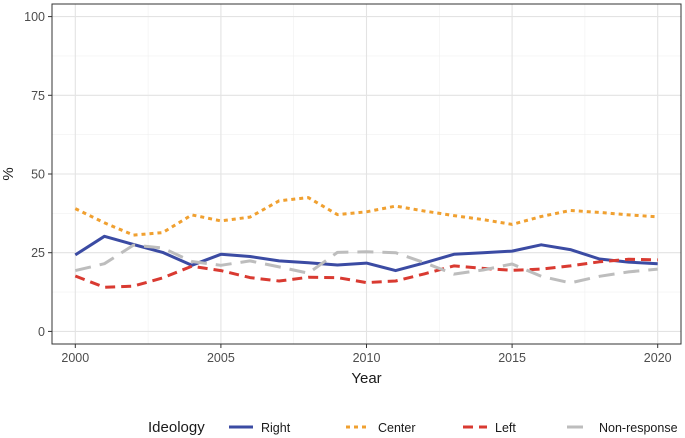 The width and height of the screenshot is (685, 438). What do you see at coordinates (397, 428) in the screenshot?
I see `legend-label-center: Center` at bounding box center [397, 428].